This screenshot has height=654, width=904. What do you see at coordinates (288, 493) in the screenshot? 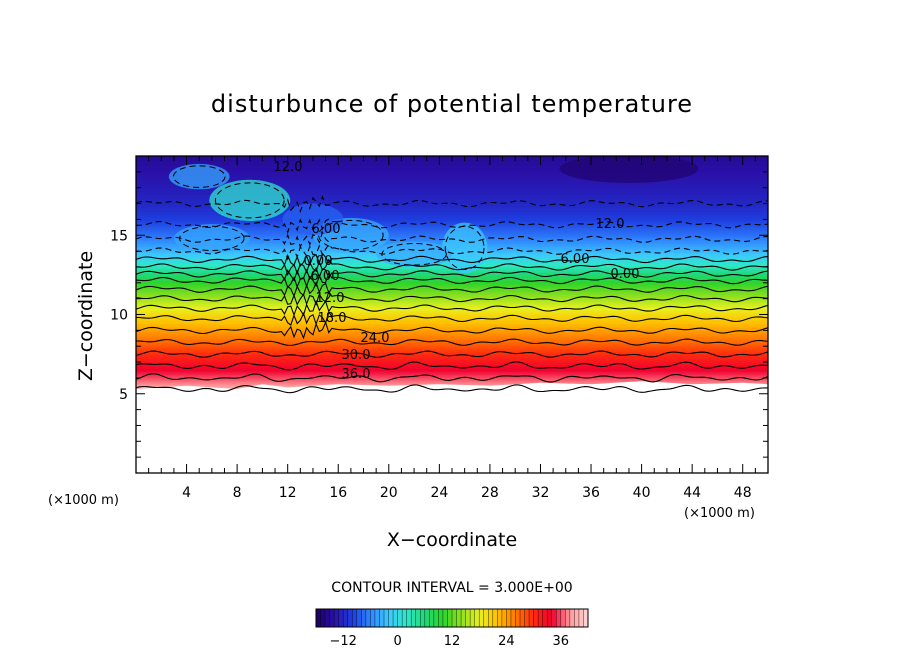
I see `x-tick-label: 12` at bounding box center [288, 493].